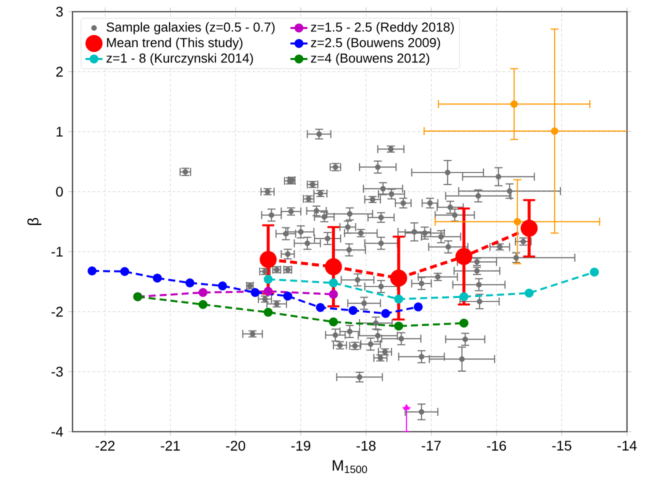 The width and height of the screenshot is (665, 483). Describe the element at coordinates (496, 445) in the screenshot. I see `x-tick-label: -16` at that location.